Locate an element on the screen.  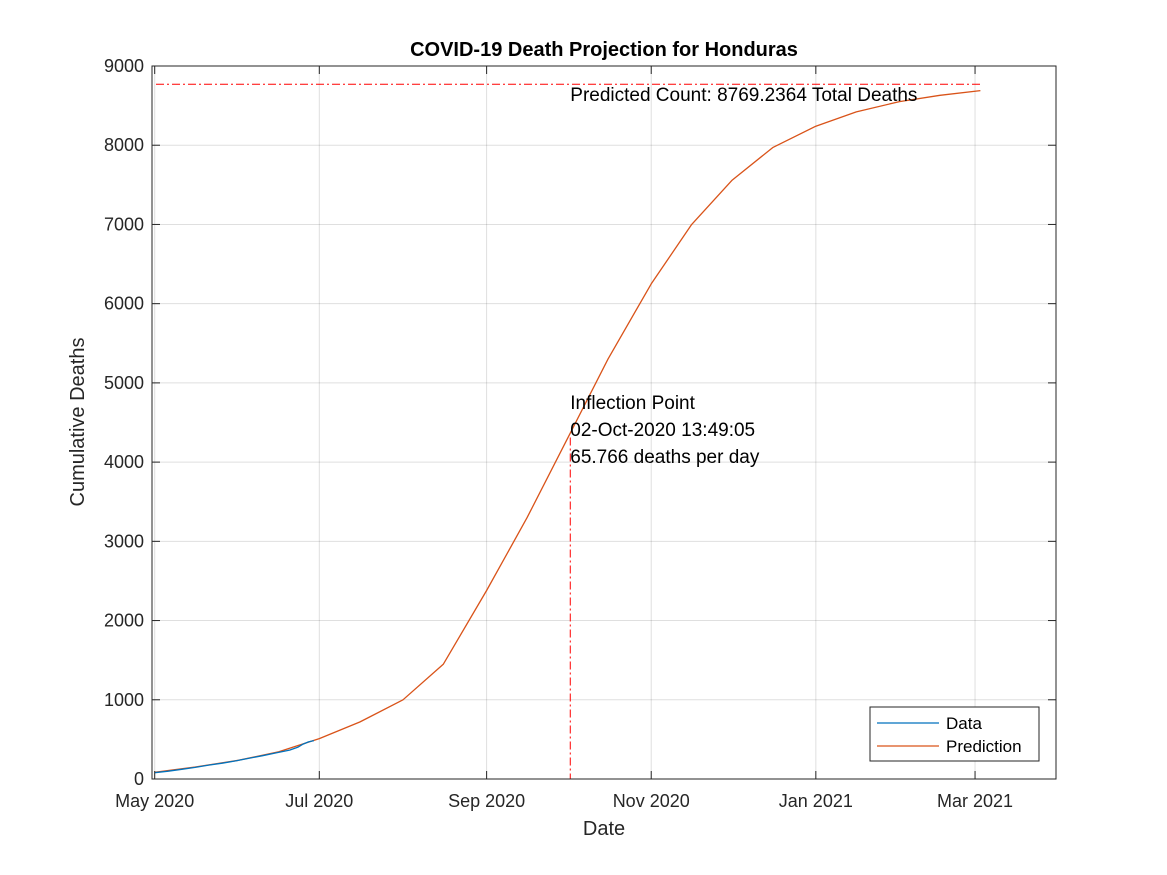
y-tick-label: 1000 is located at coordinates (124, 700).